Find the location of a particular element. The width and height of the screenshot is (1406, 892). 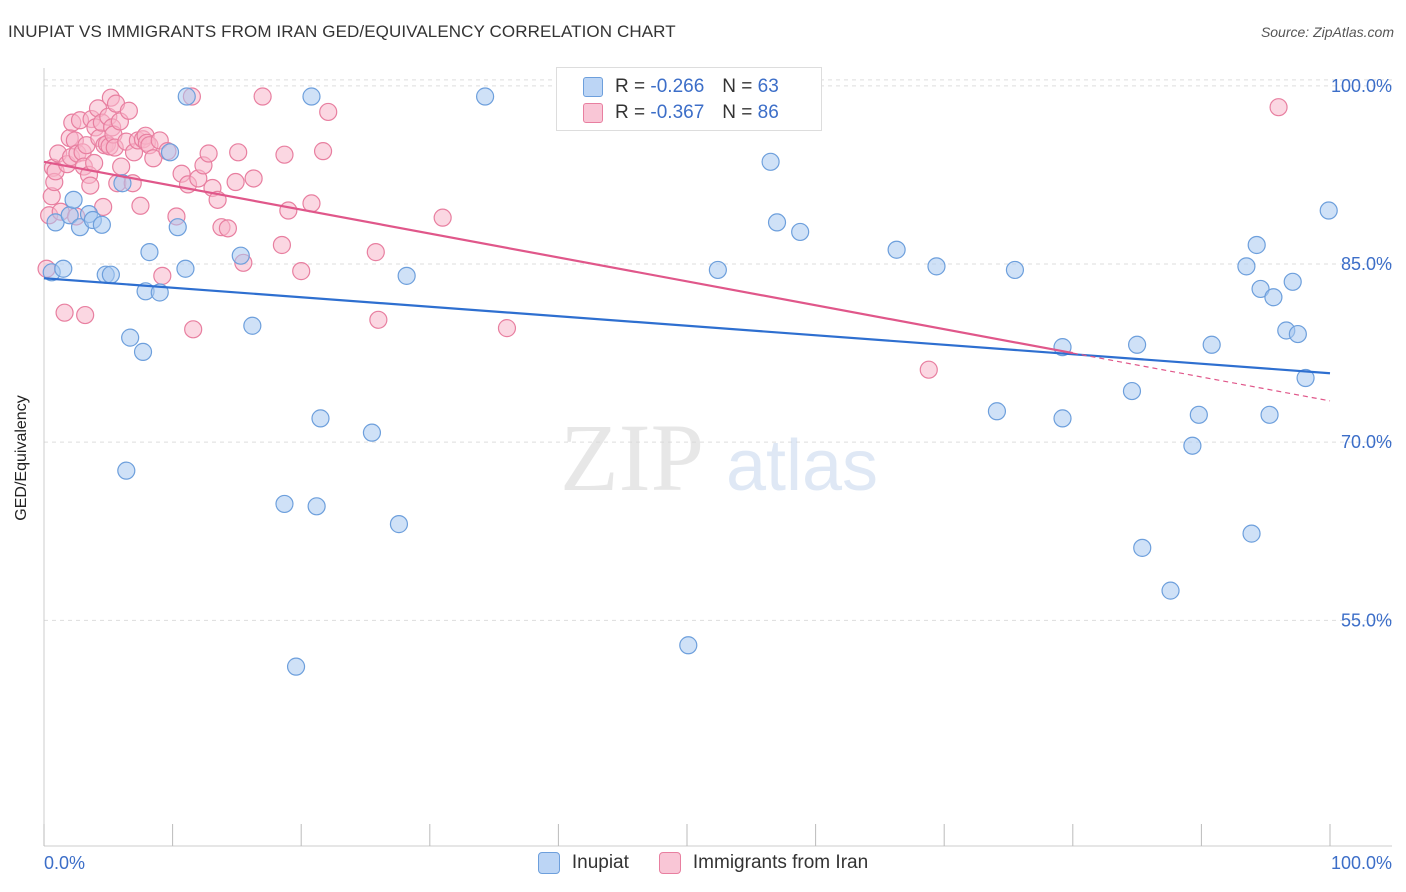

source-label: Source: ZipAtlas.com is located at coordinates (1327, 32).